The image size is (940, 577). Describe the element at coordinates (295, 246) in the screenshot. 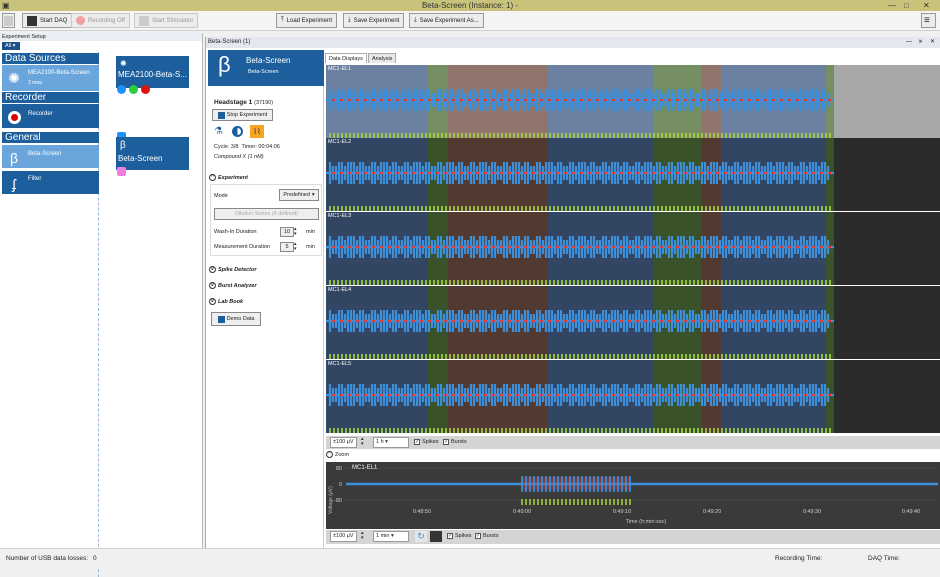

I see `measurement-stepper-icon: ▴ ▾` at that location.